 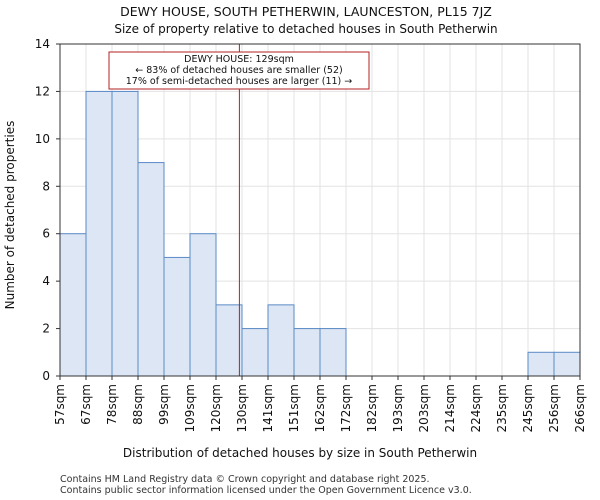 What do you see at coordinates (528, 408) in the screenshot?
I see `x-tick-label: 245sqm` at bounding box center [528, 408].